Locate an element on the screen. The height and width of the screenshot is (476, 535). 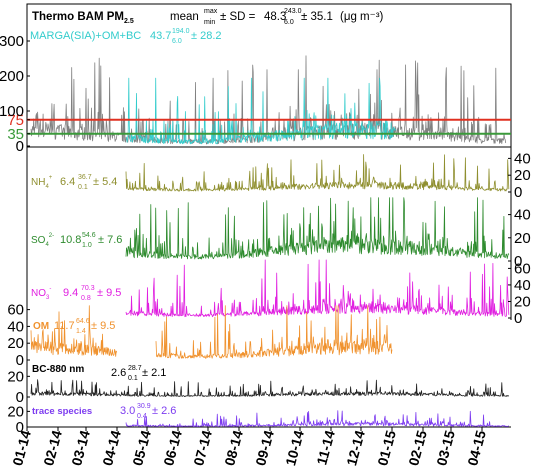
no3-stat-max: 70.3 is located at coordinates (88, 288).